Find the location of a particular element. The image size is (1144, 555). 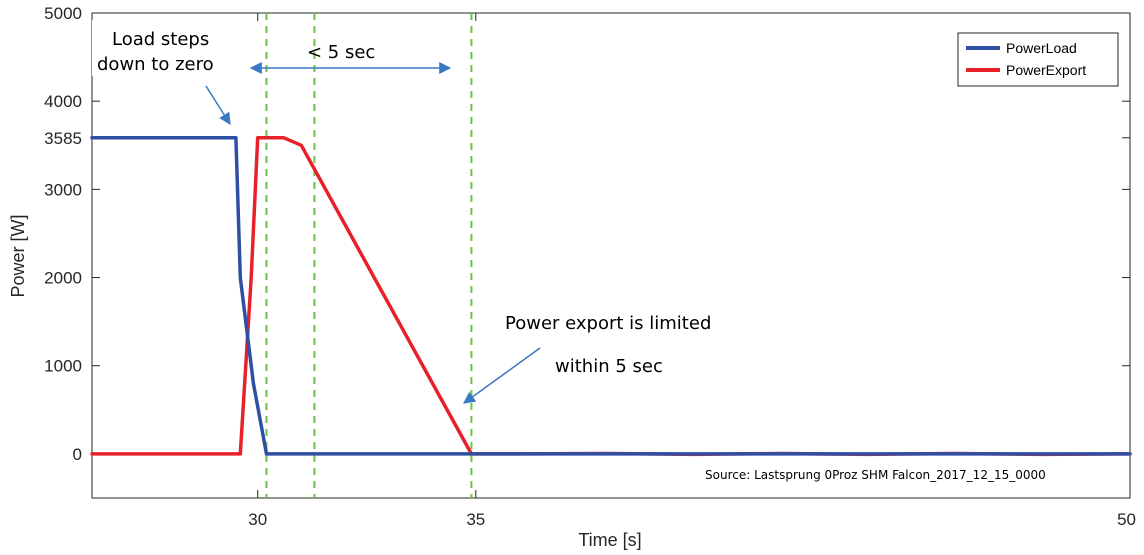

legend-label-powerexport: PowerExport is located at coordinates (1046, 70).